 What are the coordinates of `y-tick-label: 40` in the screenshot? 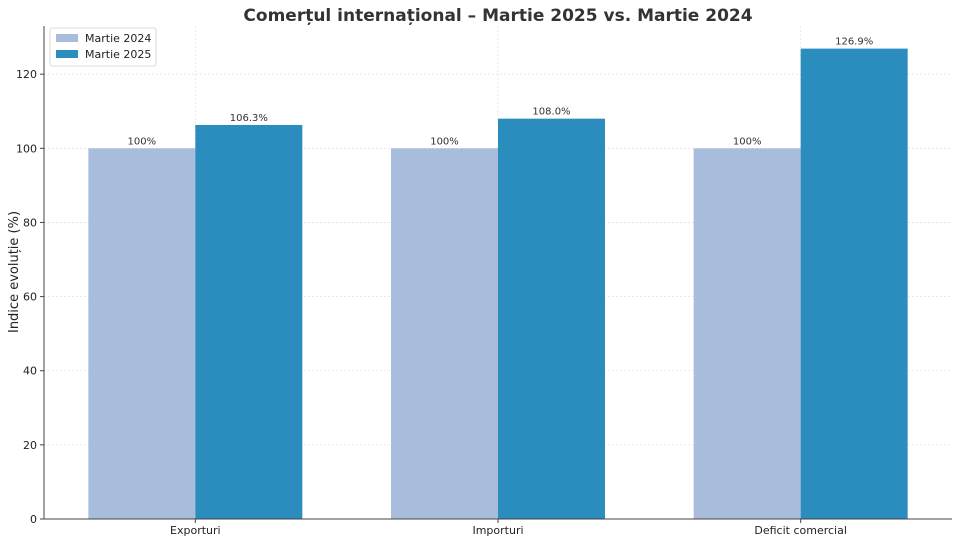 It's located at (30, 371).